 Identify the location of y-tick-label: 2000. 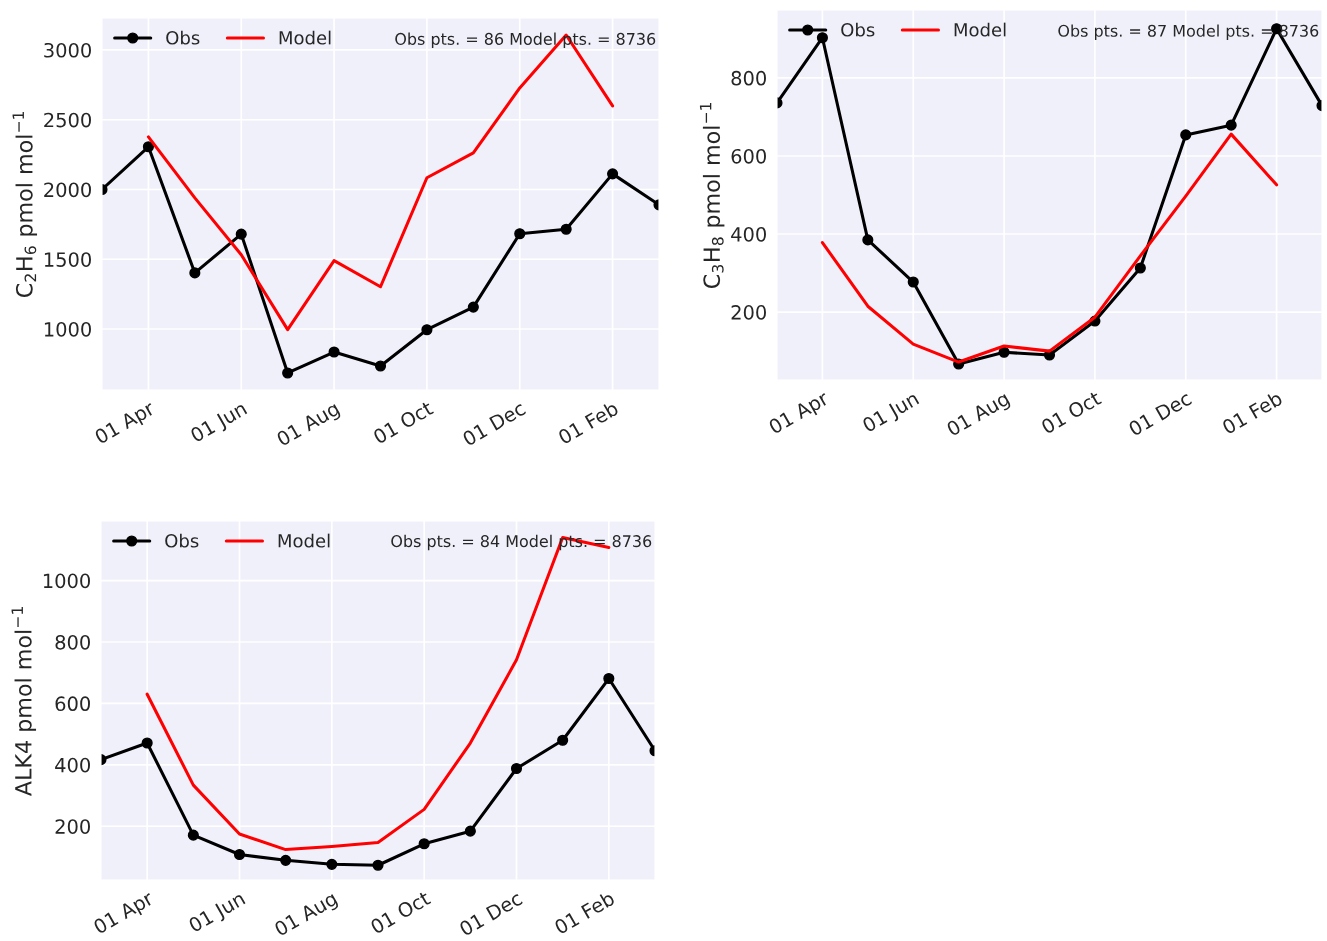
(67, 190).